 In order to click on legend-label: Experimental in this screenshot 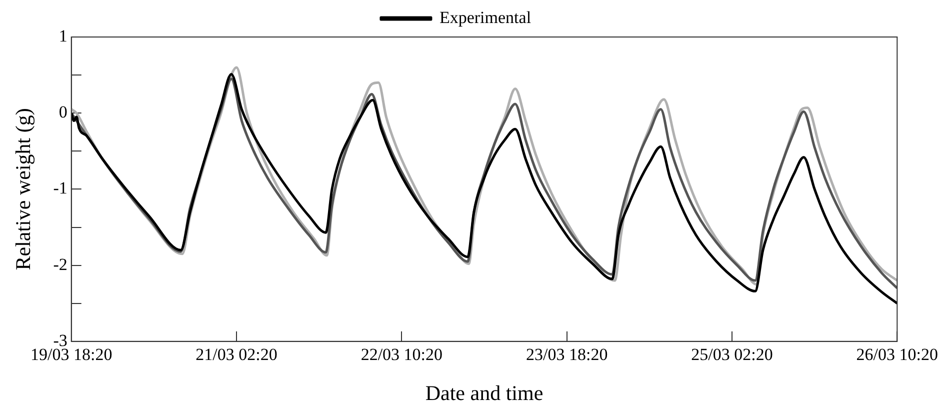, I will do `click(485, 17)`.